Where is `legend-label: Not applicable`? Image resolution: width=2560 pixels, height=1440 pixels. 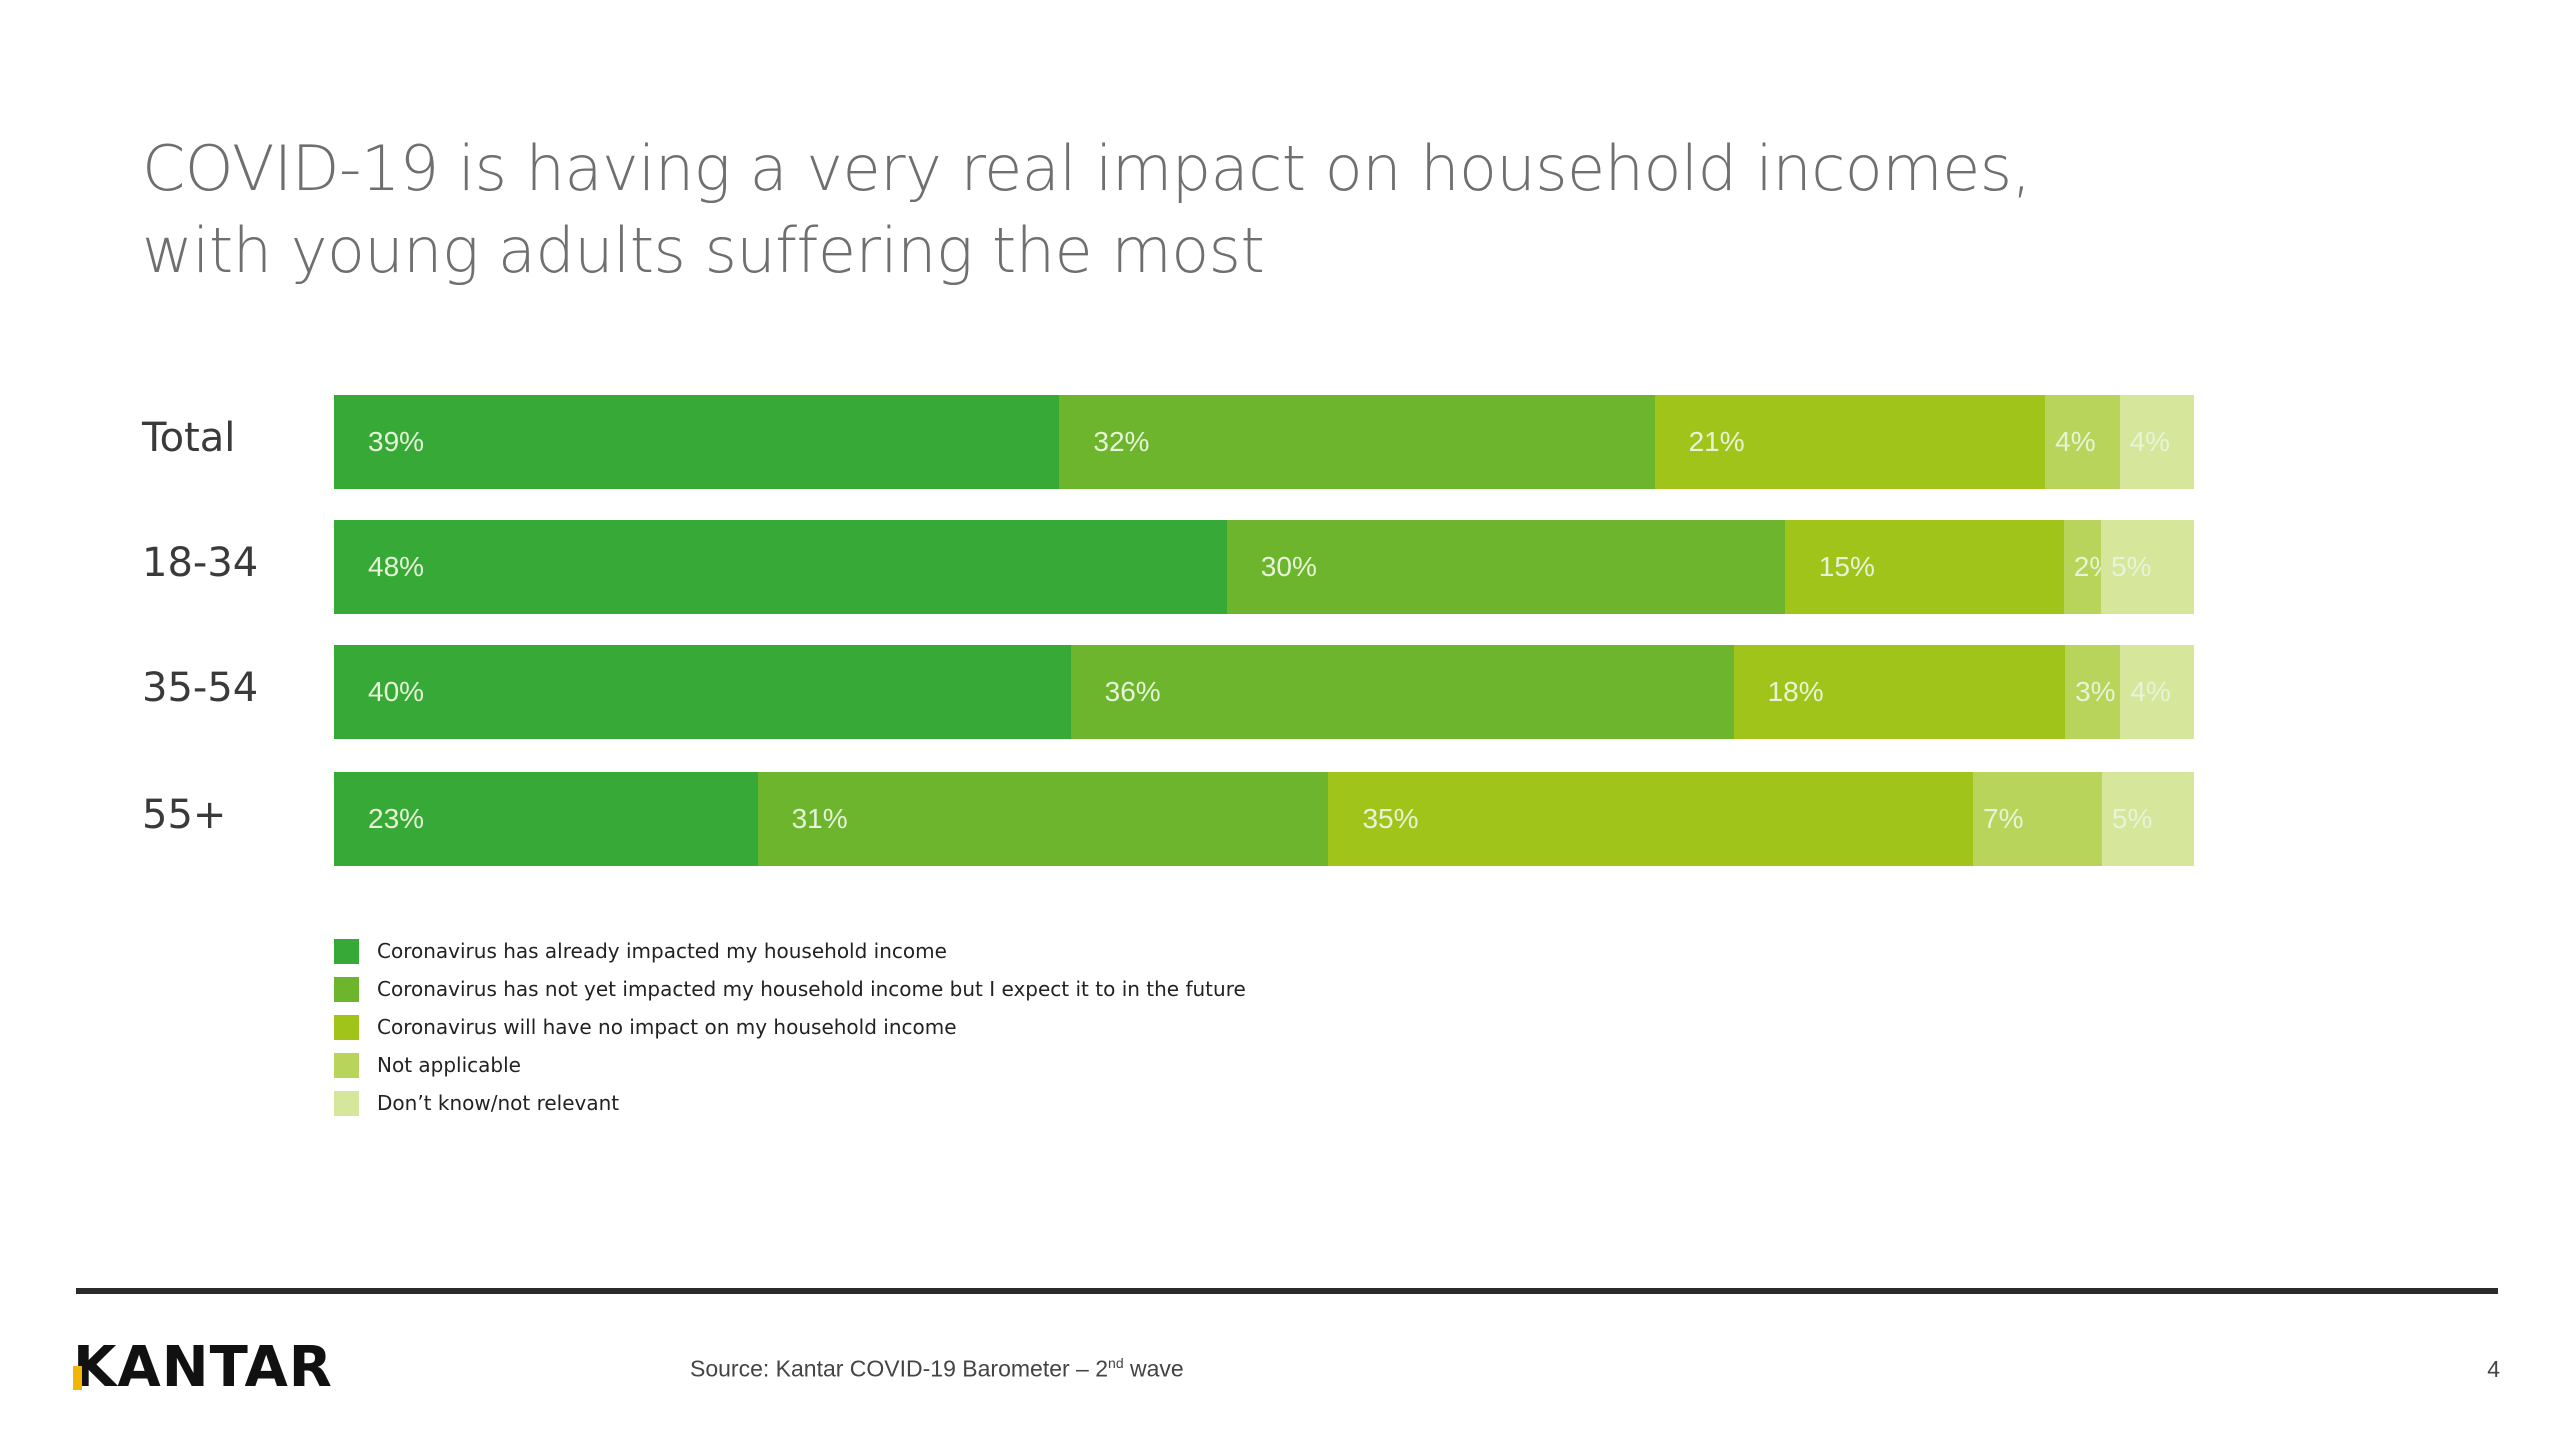
legend-label: Not applicable is located at coordinates (449, 1065).